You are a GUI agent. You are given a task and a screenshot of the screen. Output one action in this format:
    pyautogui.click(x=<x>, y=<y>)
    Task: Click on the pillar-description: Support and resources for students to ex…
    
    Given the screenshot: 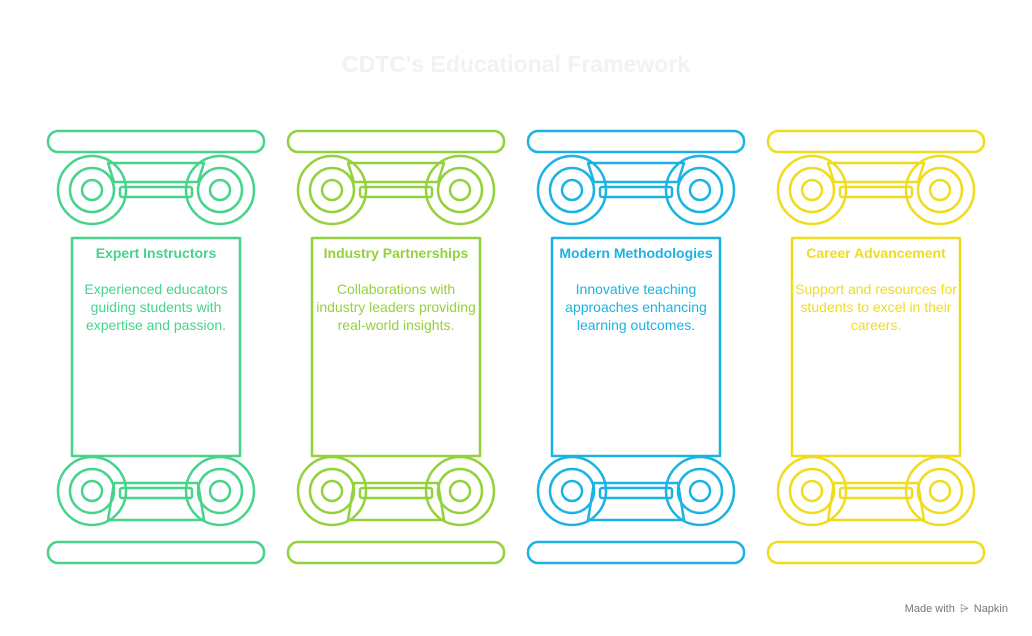 What is the action you would take?
    pyautogui.click(x=876, y=307)
    